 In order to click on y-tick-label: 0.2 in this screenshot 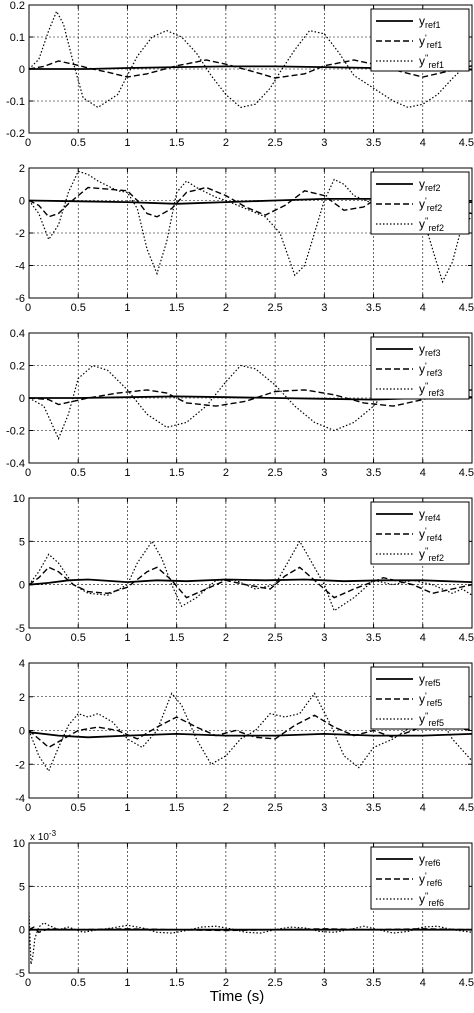, I will do `click(17, 367)`.